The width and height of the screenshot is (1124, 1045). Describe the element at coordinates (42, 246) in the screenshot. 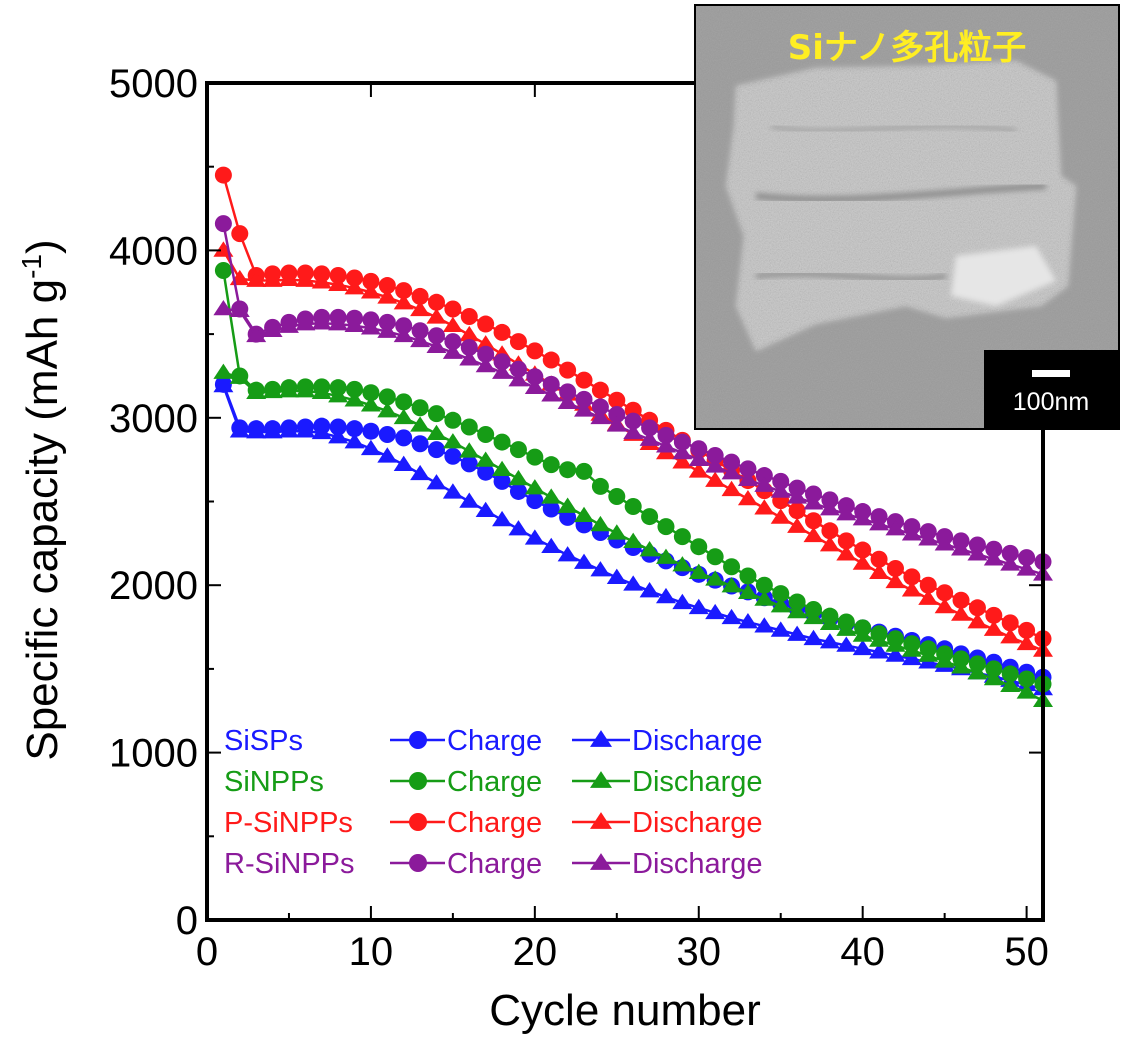

I see `y-axis-title-close: )` at that location.